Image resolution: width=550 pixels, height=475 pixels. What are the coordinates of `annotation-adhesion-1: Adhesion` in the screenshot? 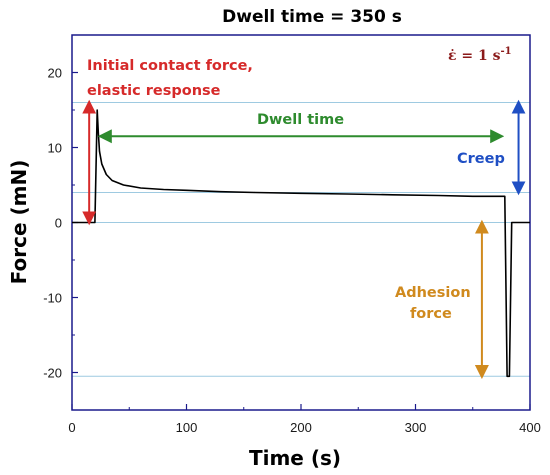 It's located at (433, 293).